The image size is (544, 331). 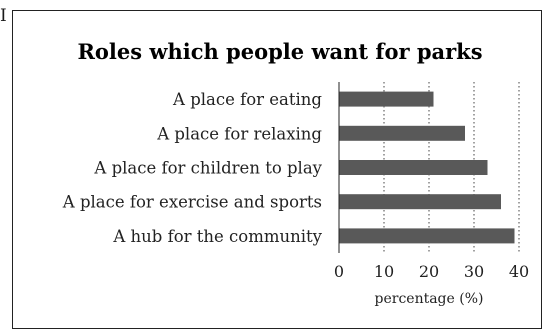 I want to click on chart-title: Roles which people want for parks, so click(x=279, y=51).